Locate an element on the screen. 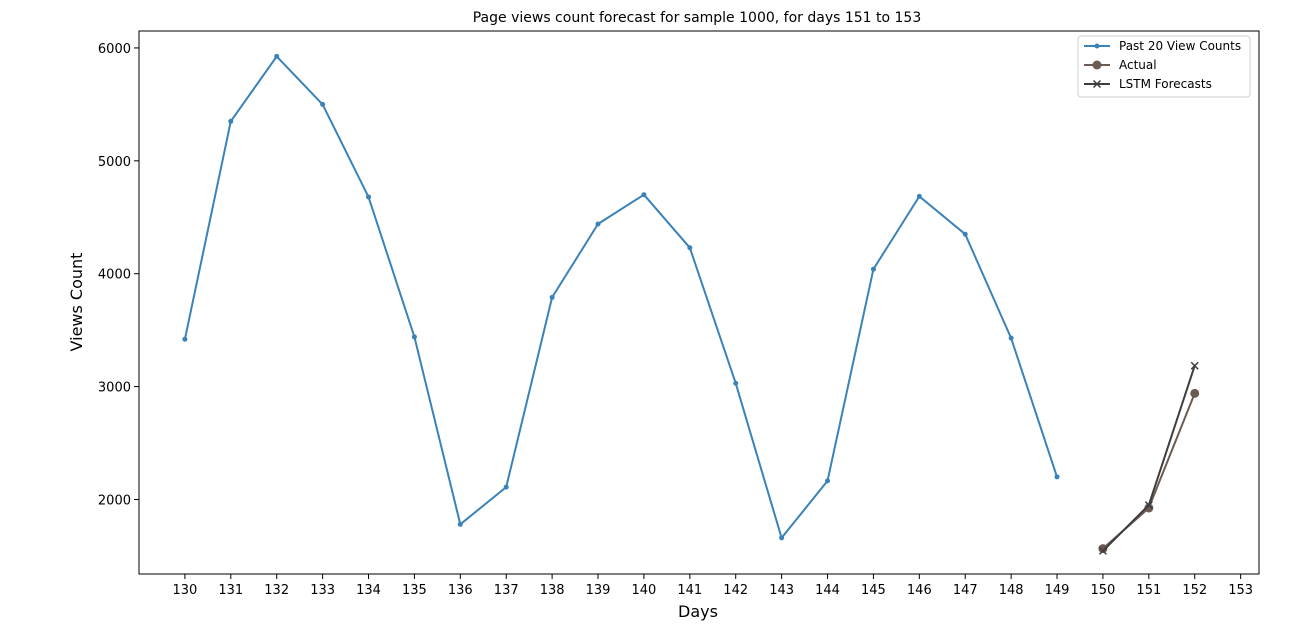  legend-label-lstm: LSTM Forecasts is located at coordinates (1165, 84).